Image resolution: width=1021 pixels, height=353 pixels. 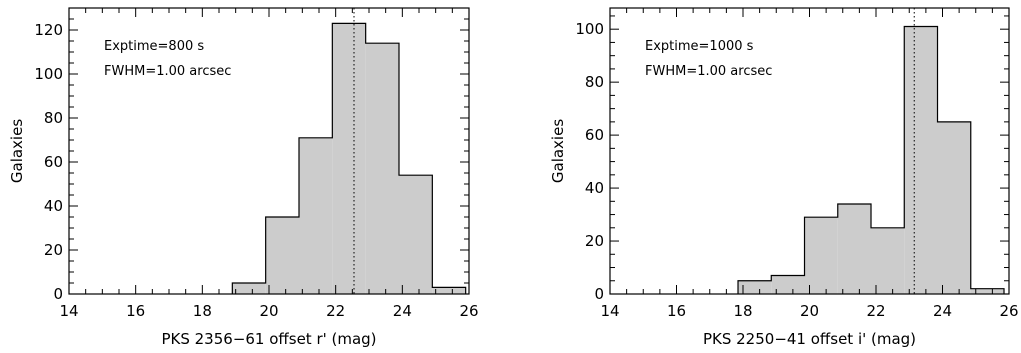 I want to click on x-axis-label: PKS 2250−41 offset i' (mag), so click(x=809, y=339).